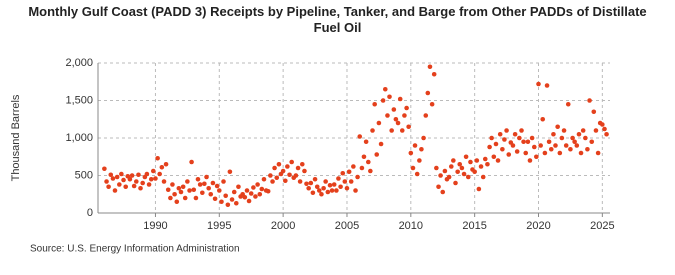  Describe the element at coordinates (219, 226) in the screenshot. I see `x-tick-label: 1995` at that location.